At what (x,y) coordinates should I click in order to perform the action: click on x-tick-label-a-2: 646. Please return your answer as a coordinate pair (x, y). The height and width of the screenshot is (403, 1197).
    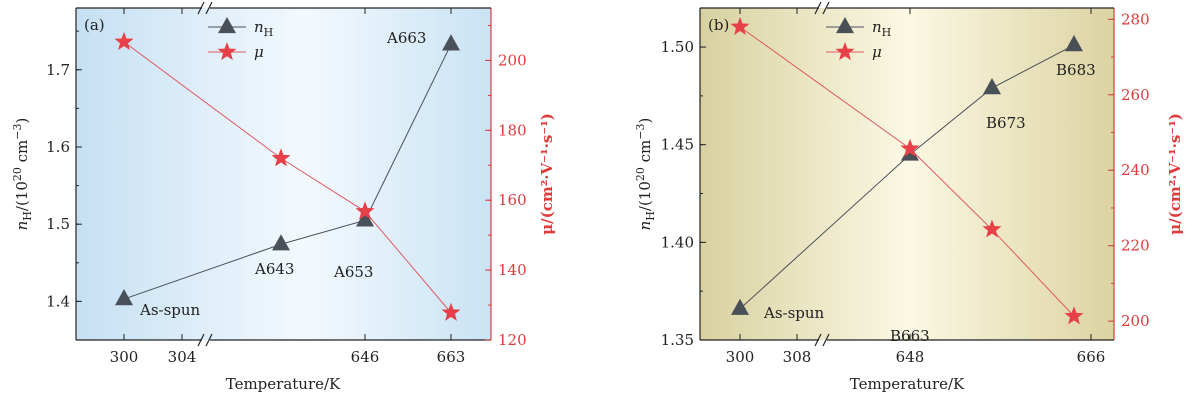
    Looking at the image, I should click on (365, 357).